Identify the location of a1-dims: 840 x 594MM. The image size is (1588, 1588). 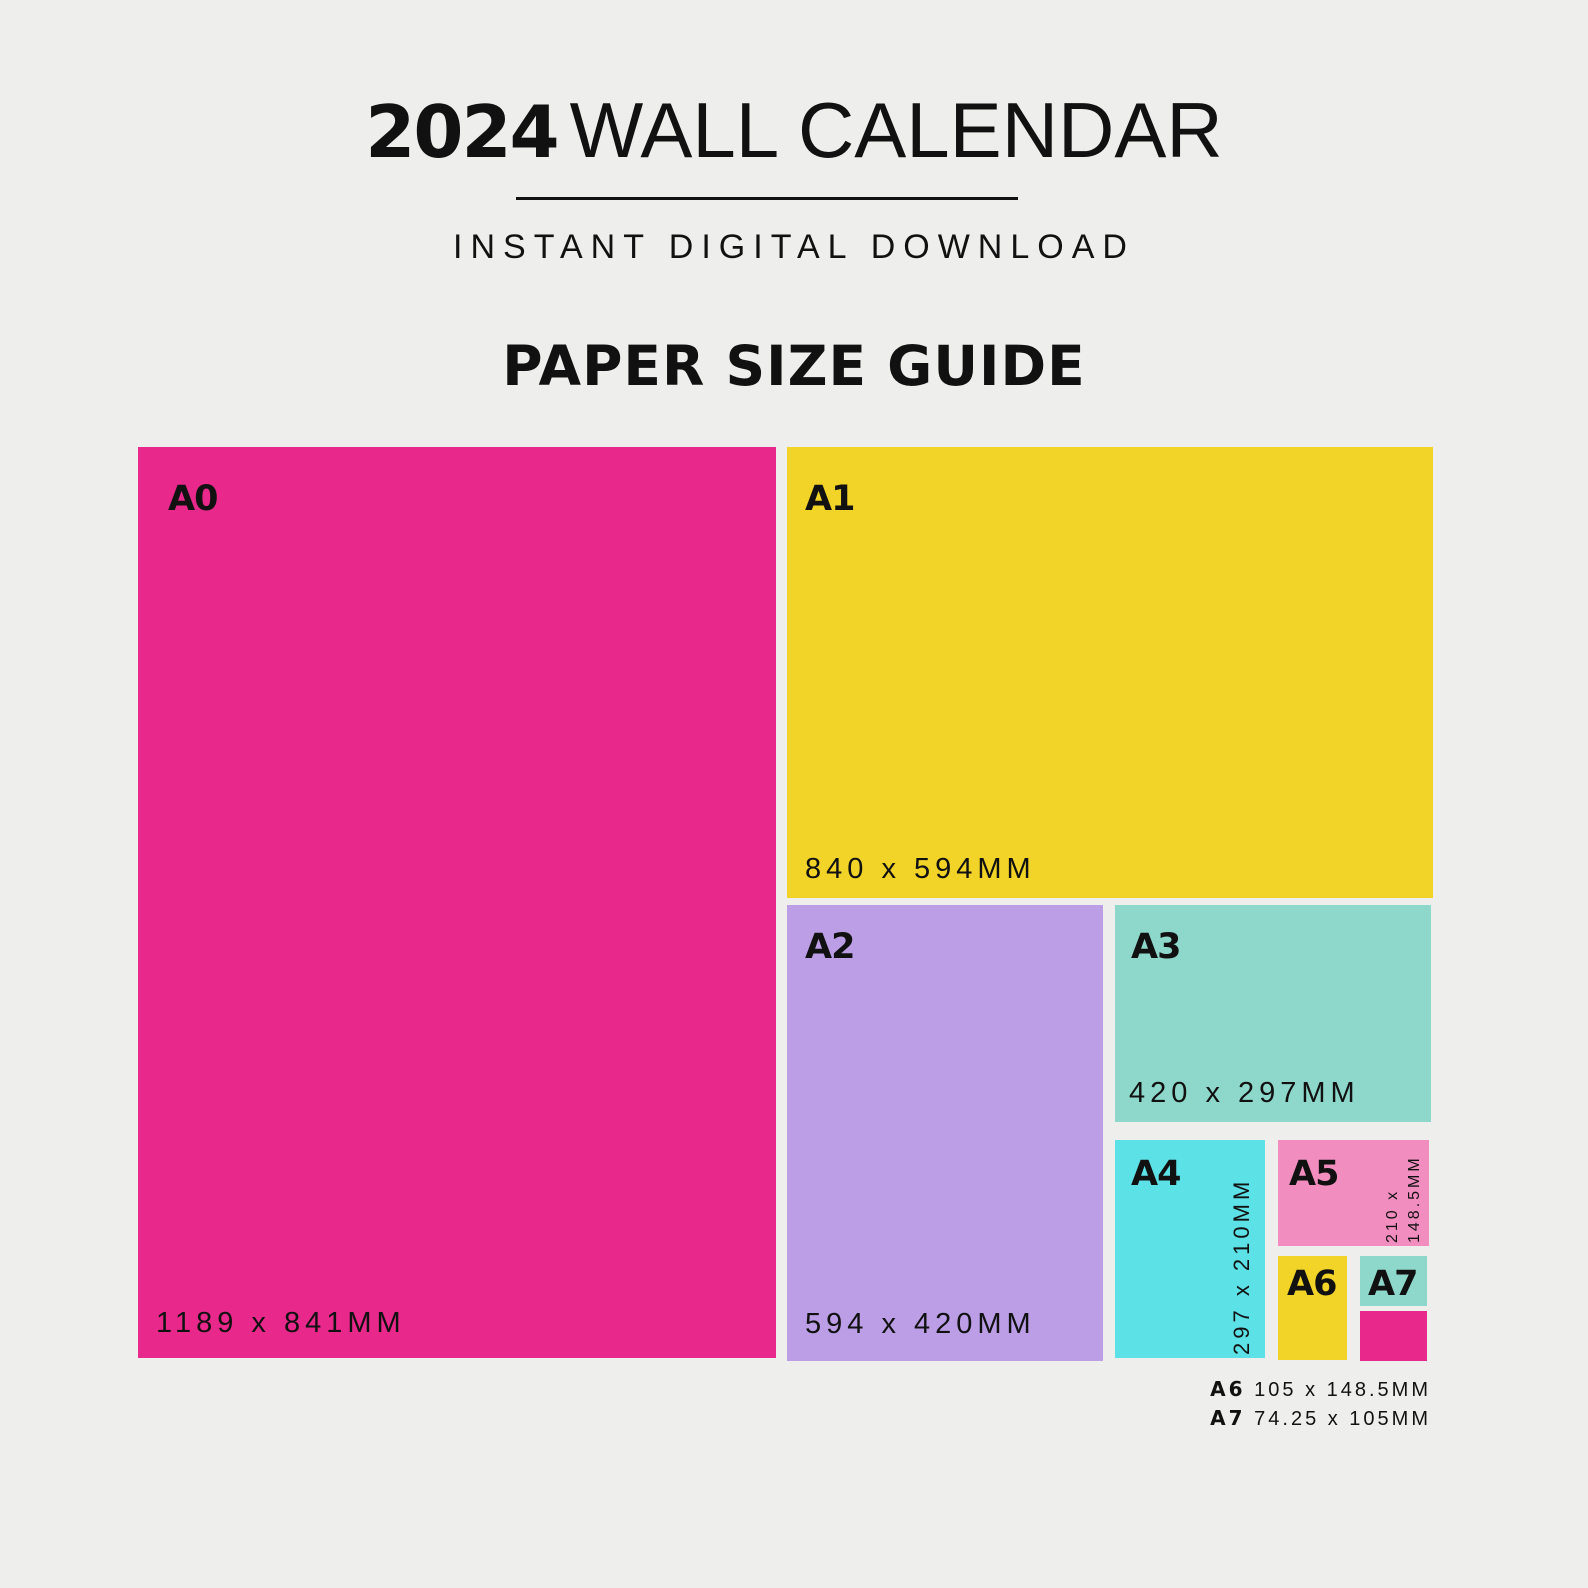
(920, 869).